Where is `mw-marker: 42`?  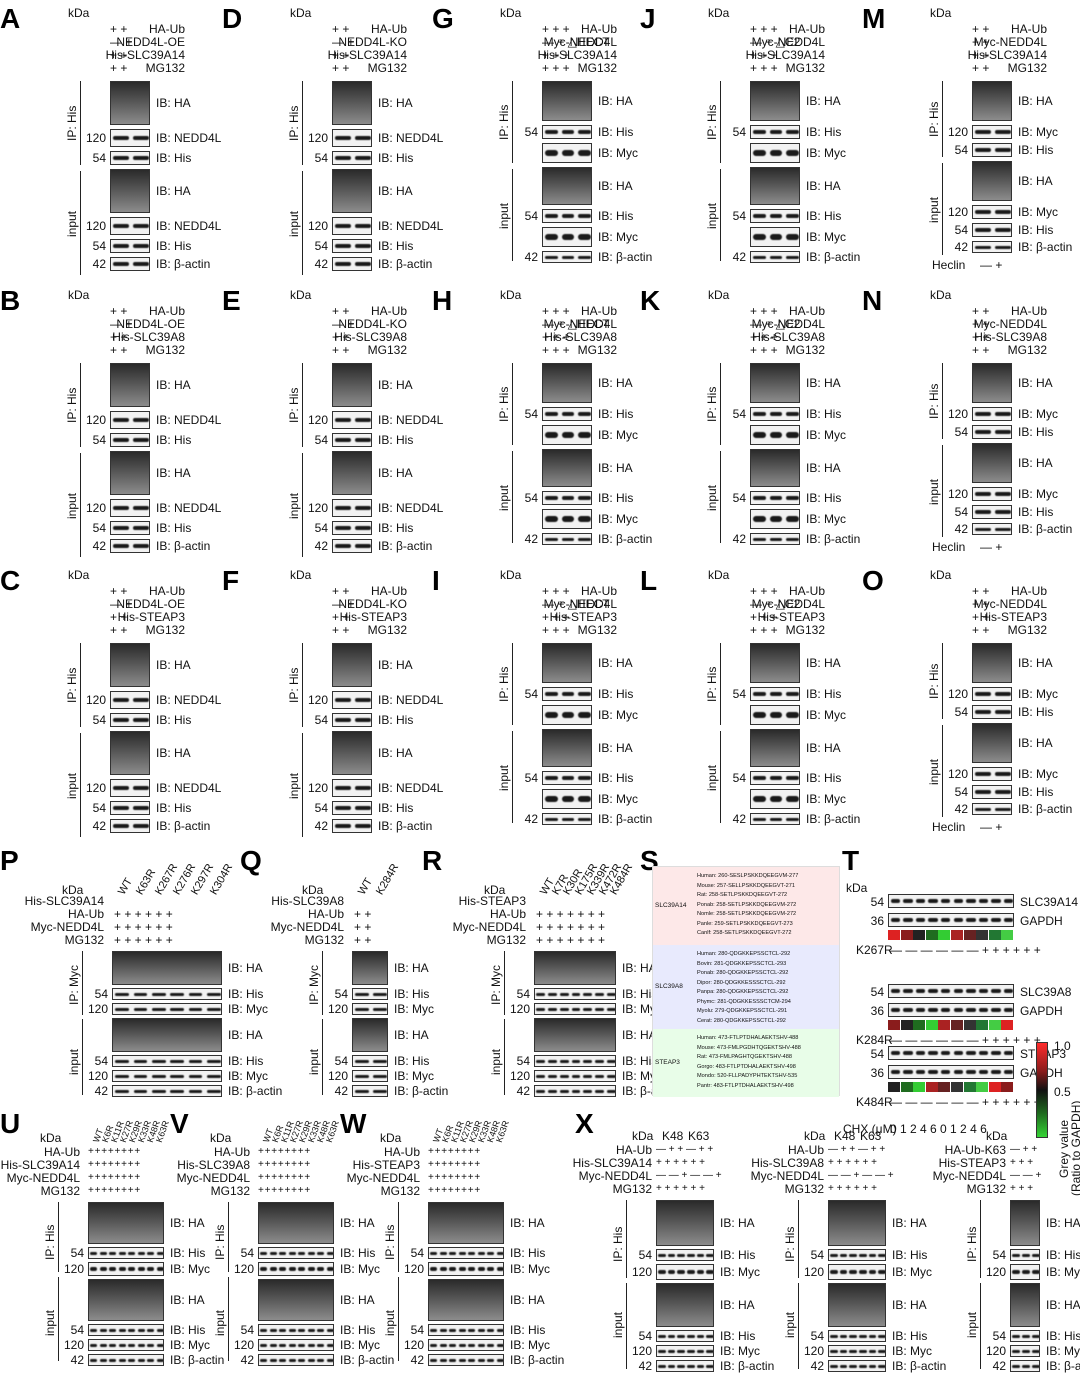
mw-marker: 42 is located at coordinates (321, 264).